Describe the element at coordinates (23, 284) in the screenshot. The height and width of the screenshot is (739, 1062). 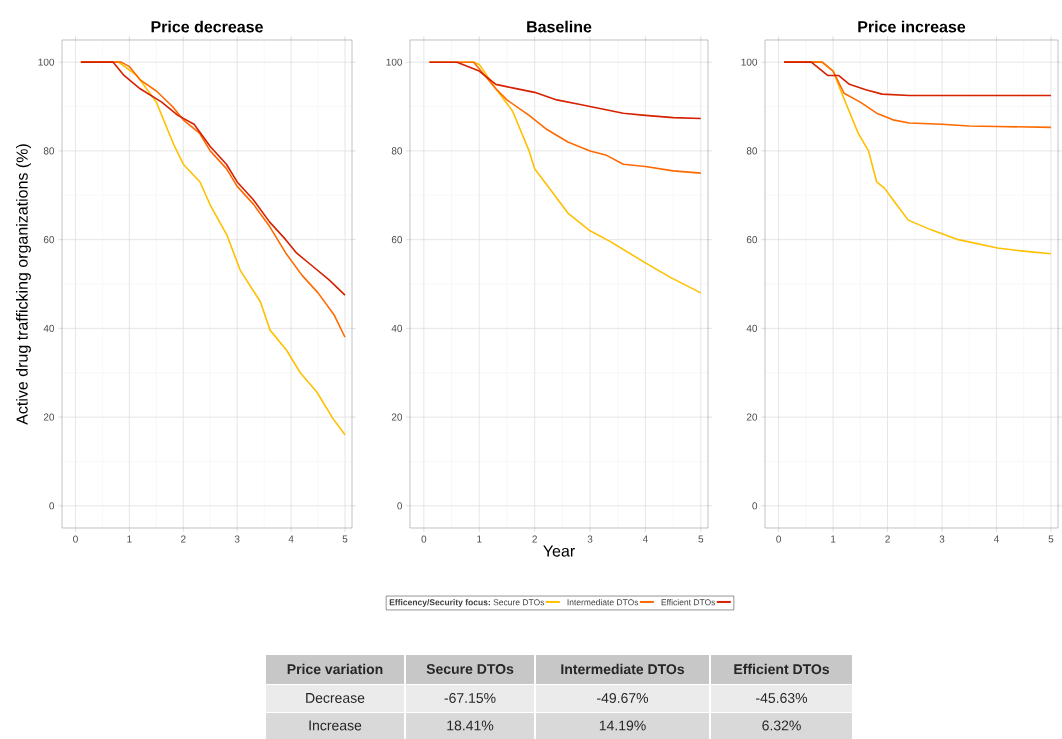
I see `y-axis-title: Active drug trafficking organizations (%)` at that location.